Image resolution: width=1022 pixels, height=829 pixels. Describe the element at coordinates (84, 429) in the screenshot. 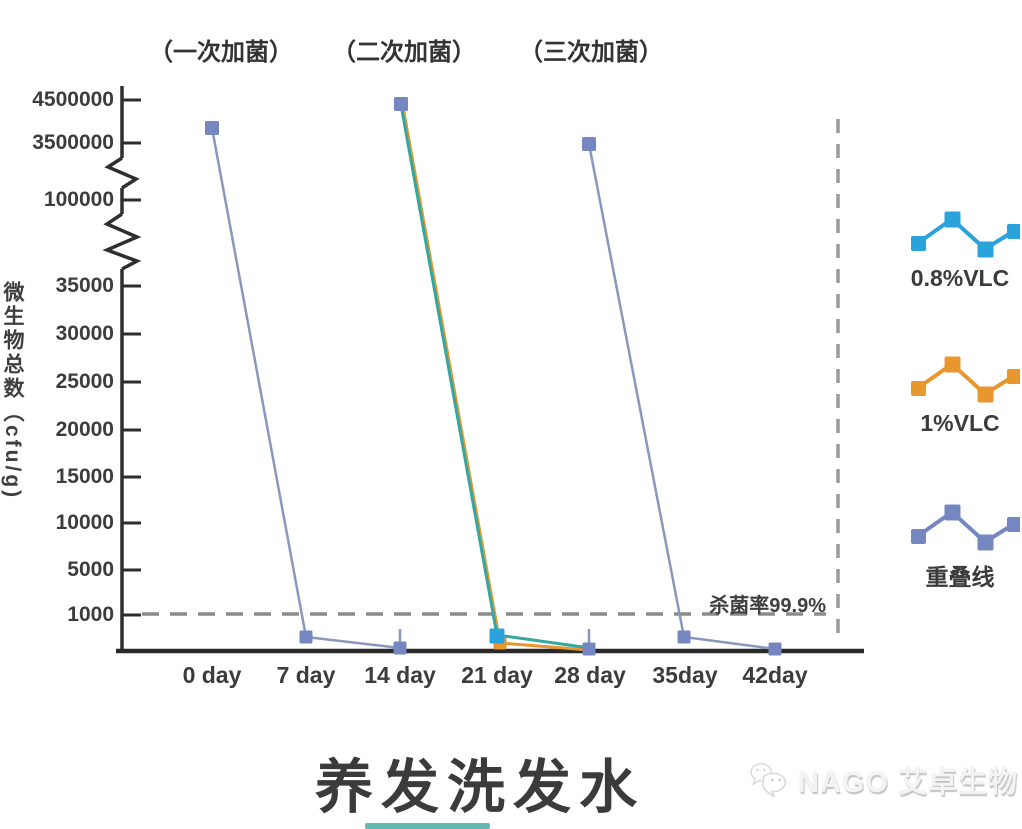

I see `y-tick-label: 20000` at that location.